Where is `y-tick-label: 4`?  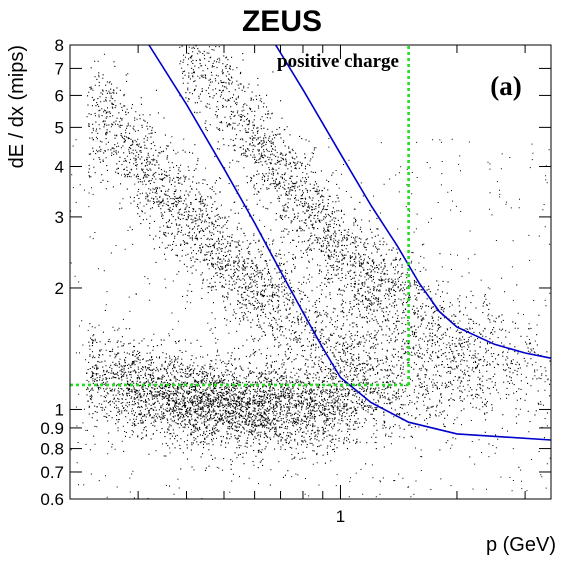
y-tick-label: 4 is located at coordinates (59, 166).